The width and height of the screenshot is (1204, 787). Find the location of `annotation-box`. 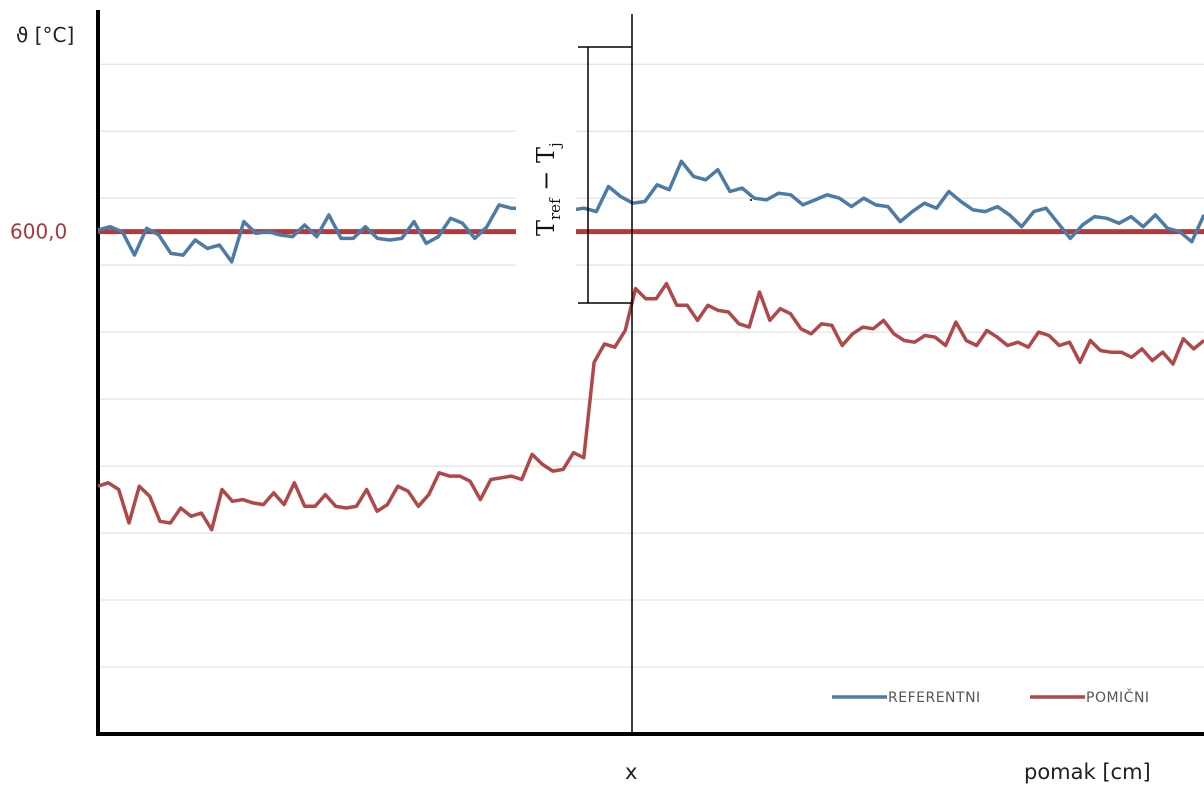

annotation-box is located at coordinates (546, 185).